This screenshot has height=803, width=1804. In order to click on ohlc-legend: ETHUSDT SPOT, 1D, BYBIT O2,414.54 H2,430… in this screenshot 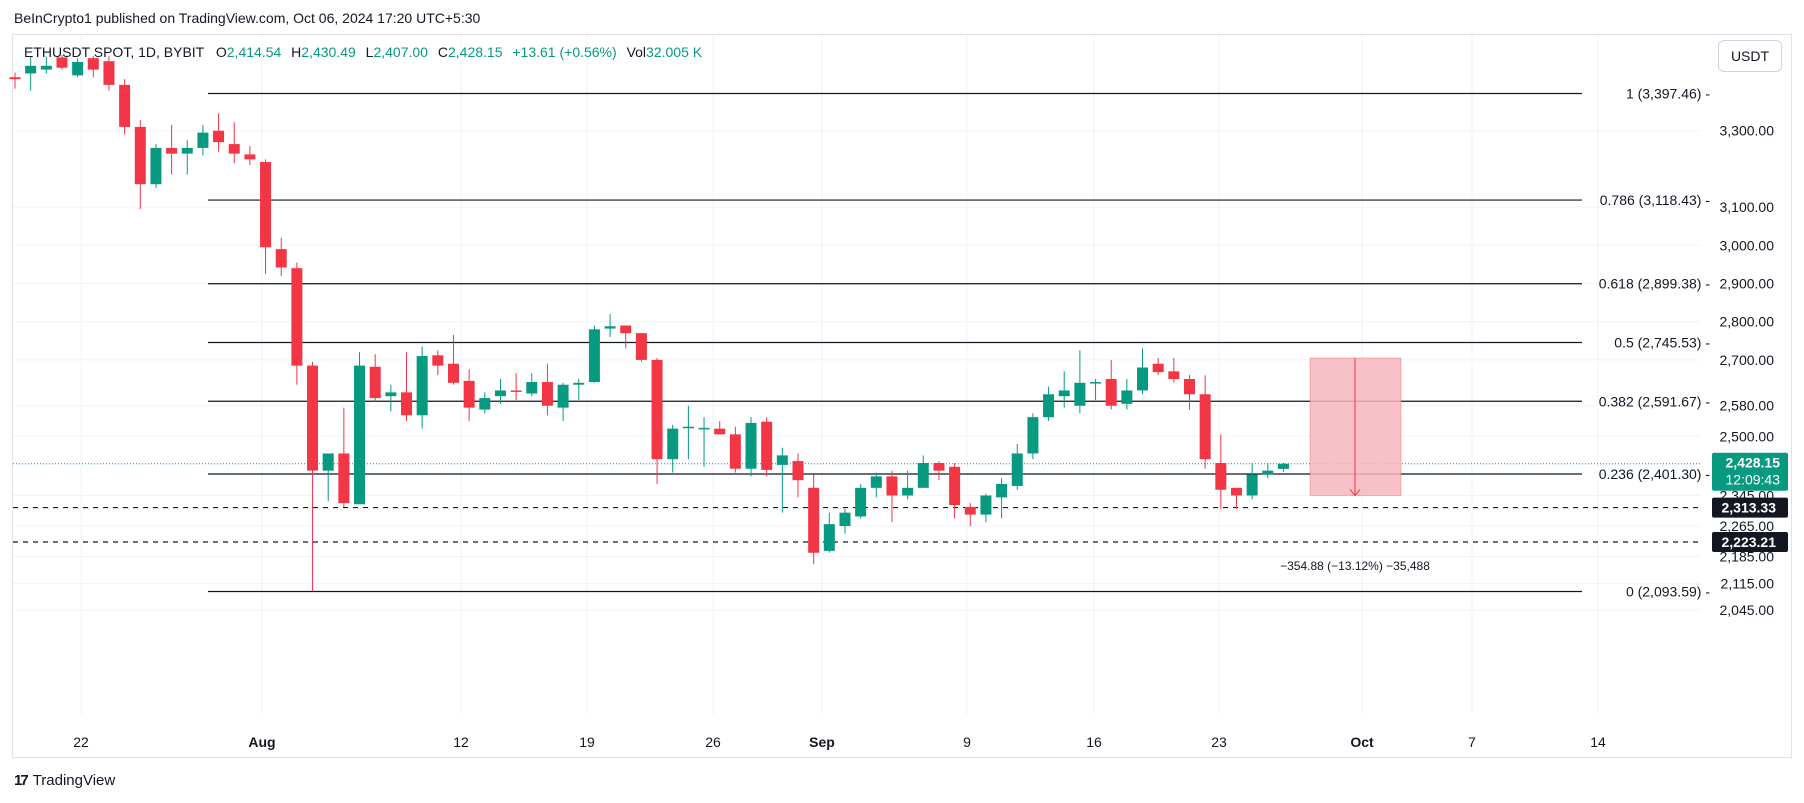, I will do `click(363, 52)`.